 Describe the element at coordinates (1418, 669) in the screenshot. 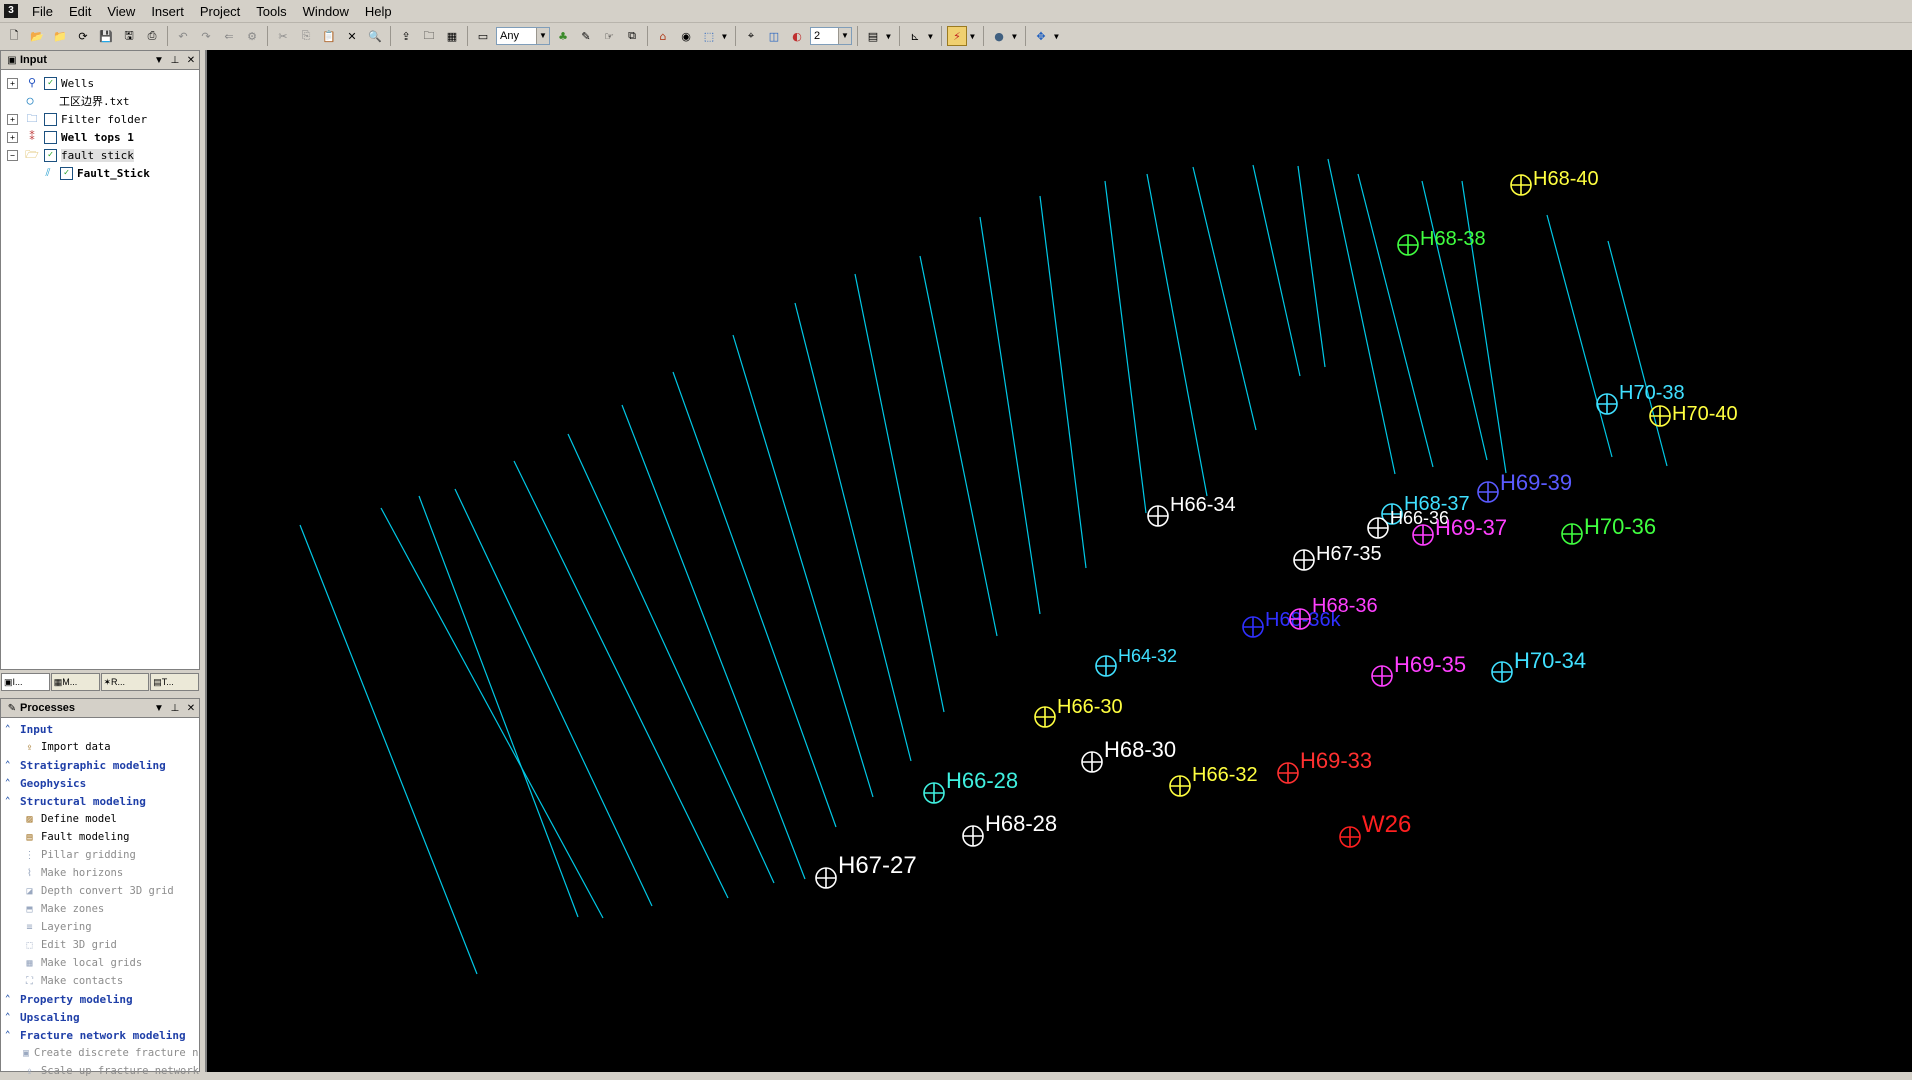

I see `well-marker: H69-35` at that location.